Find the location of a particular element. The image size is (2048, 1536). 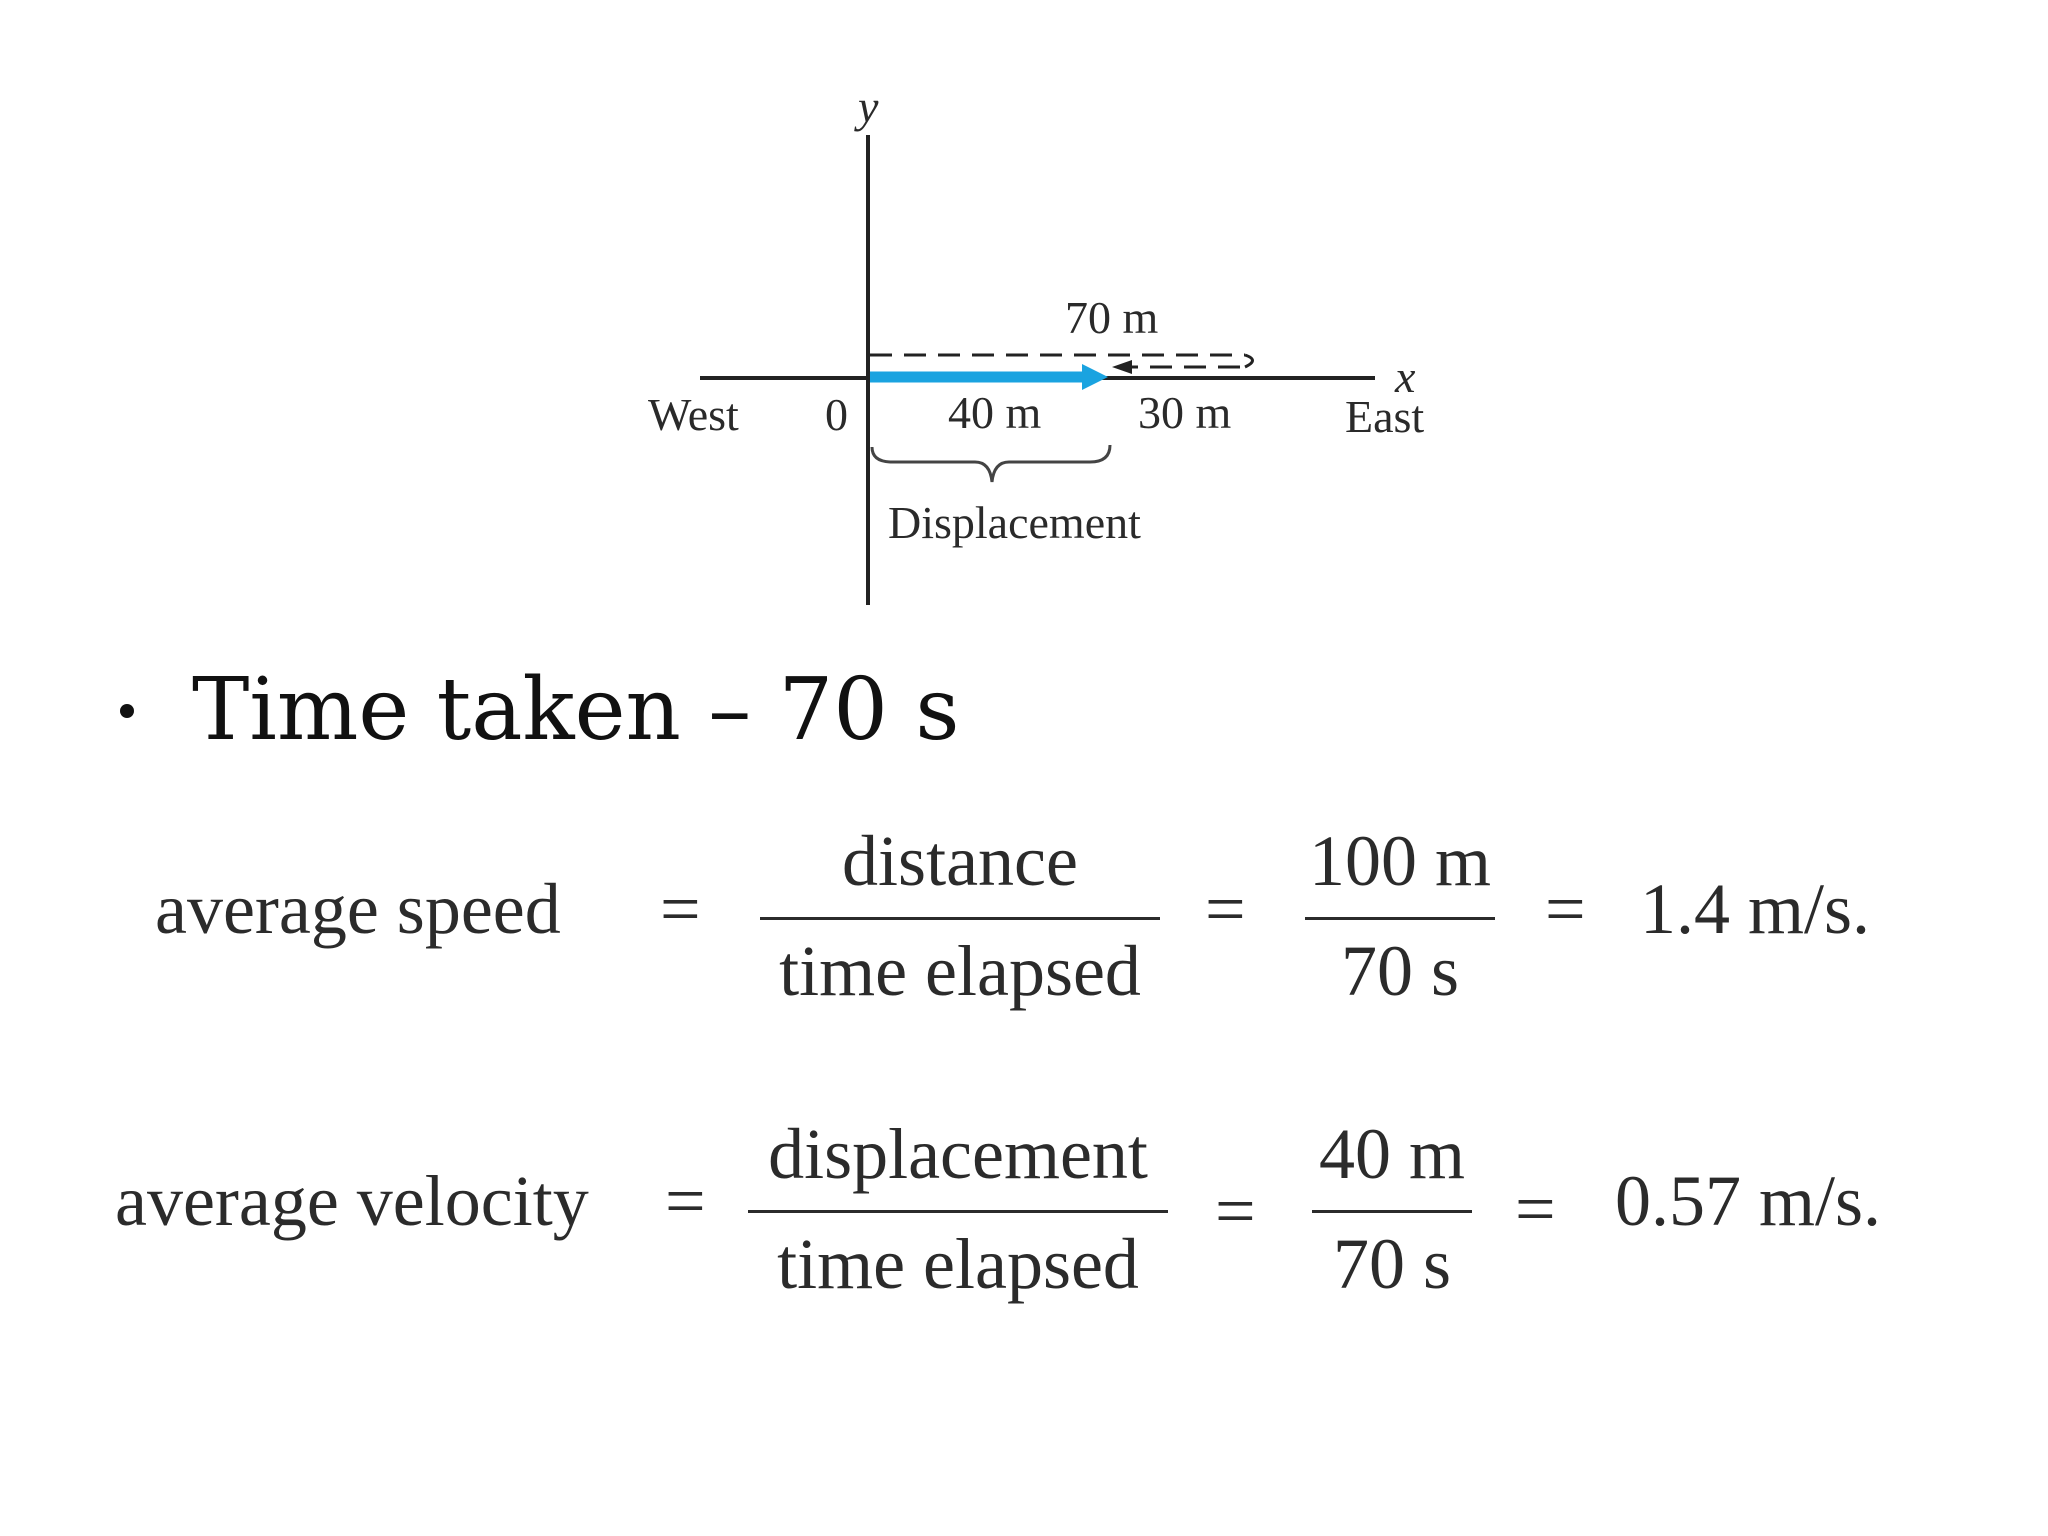

velocity-equals-2: = is located at coordinates (1235, 1211).